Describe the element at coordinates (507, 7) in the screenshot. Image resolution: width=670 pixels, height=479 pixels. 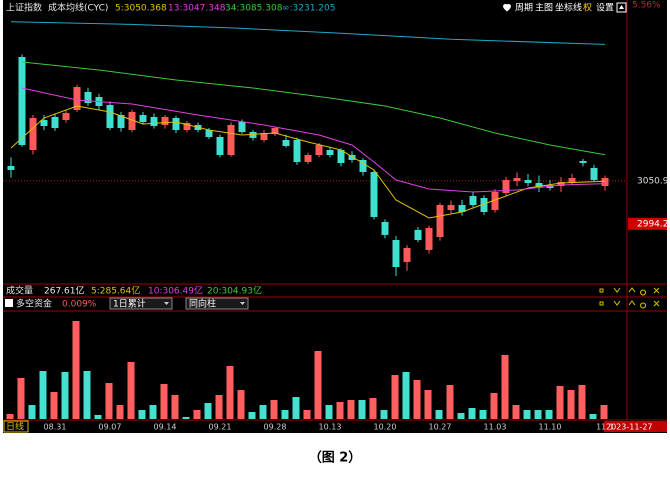
I see `favorite-icon` at that location.